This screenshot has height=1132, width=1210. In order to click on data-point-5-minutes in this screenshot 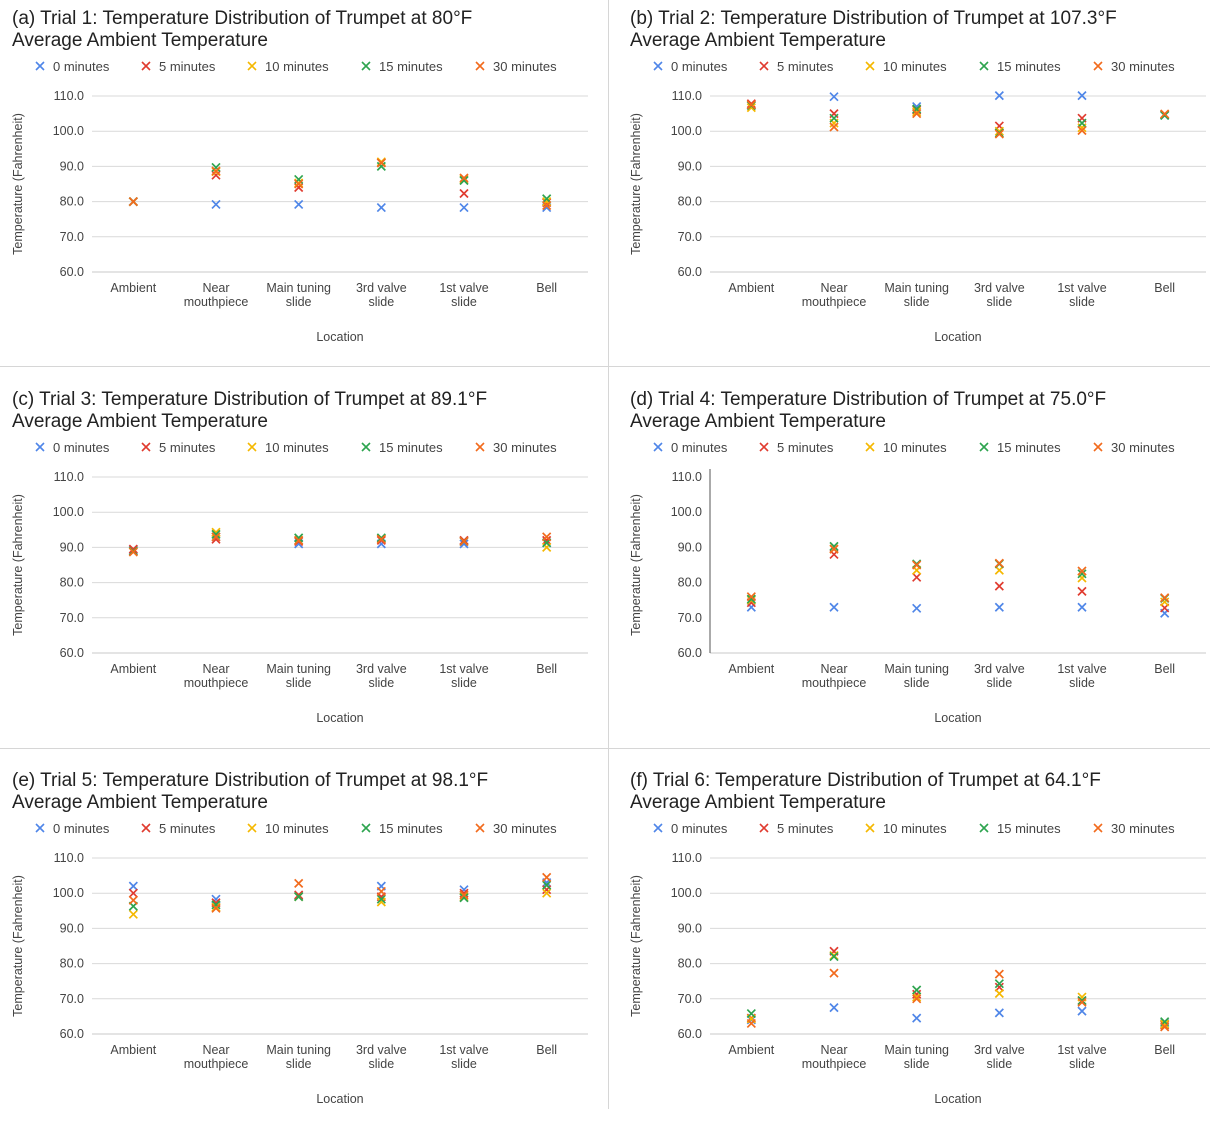, I will do `click(547, 540)`.